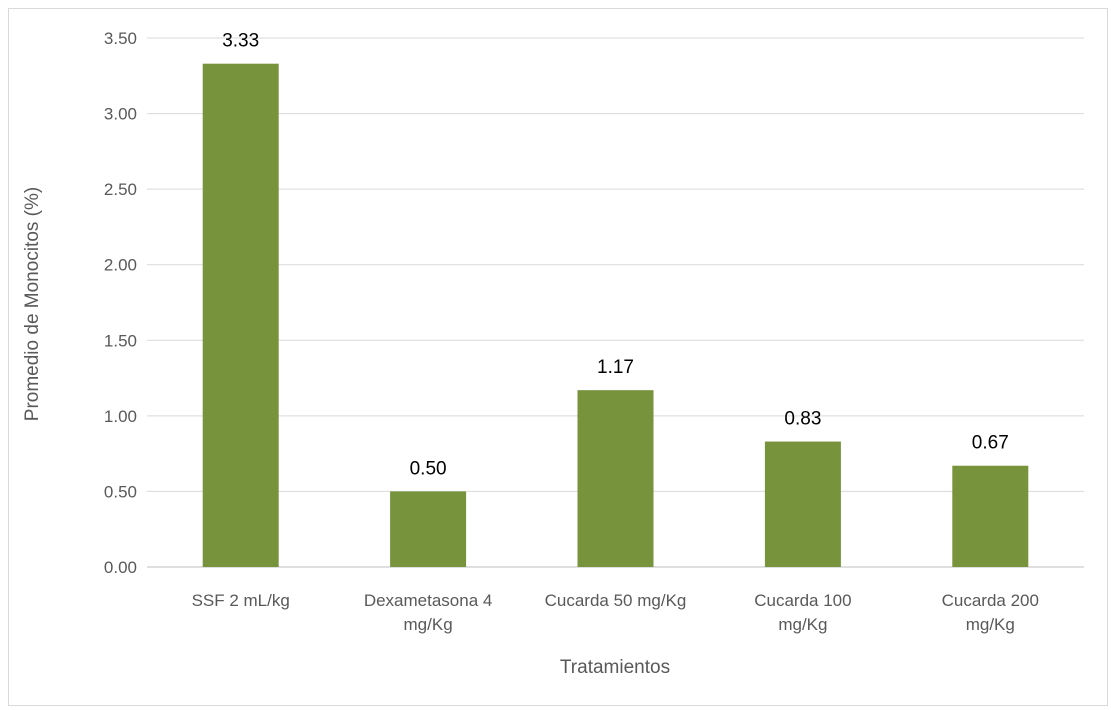 The width and height of the screenshot is (1111, 710). Describe the element at coordinates (615, 367) in the screenshot. I see `data-label: 1.17` at that location.